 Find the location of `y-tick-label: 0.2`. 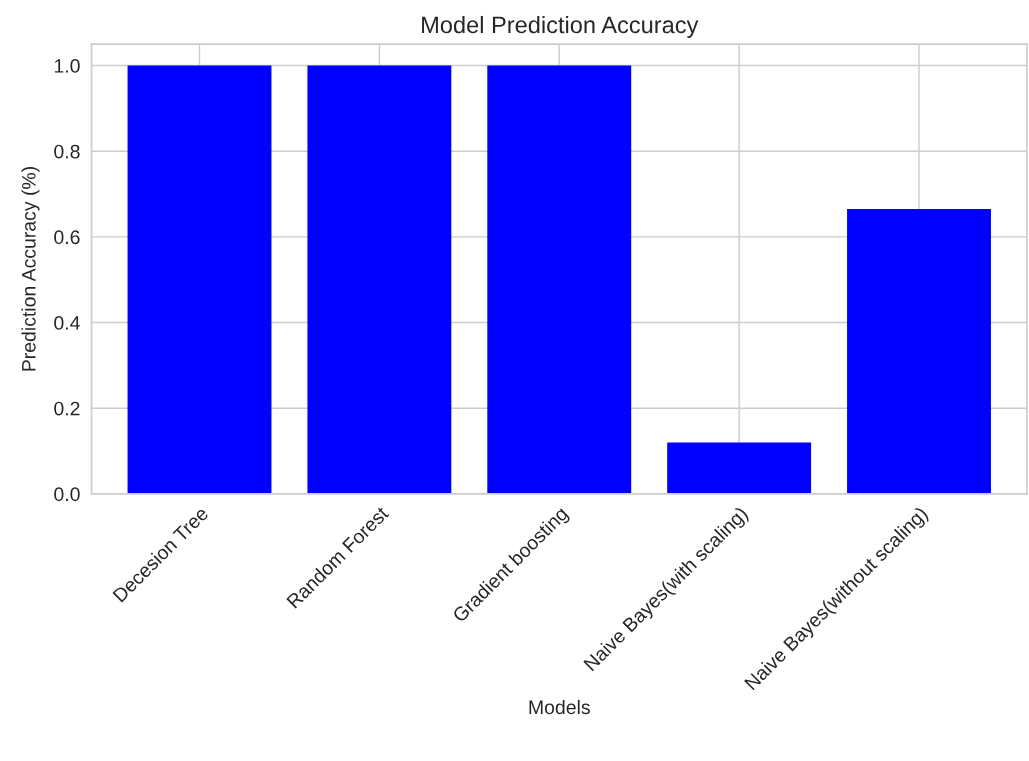

y-tick-label: 0.2 is located at coordinates (67, 408).